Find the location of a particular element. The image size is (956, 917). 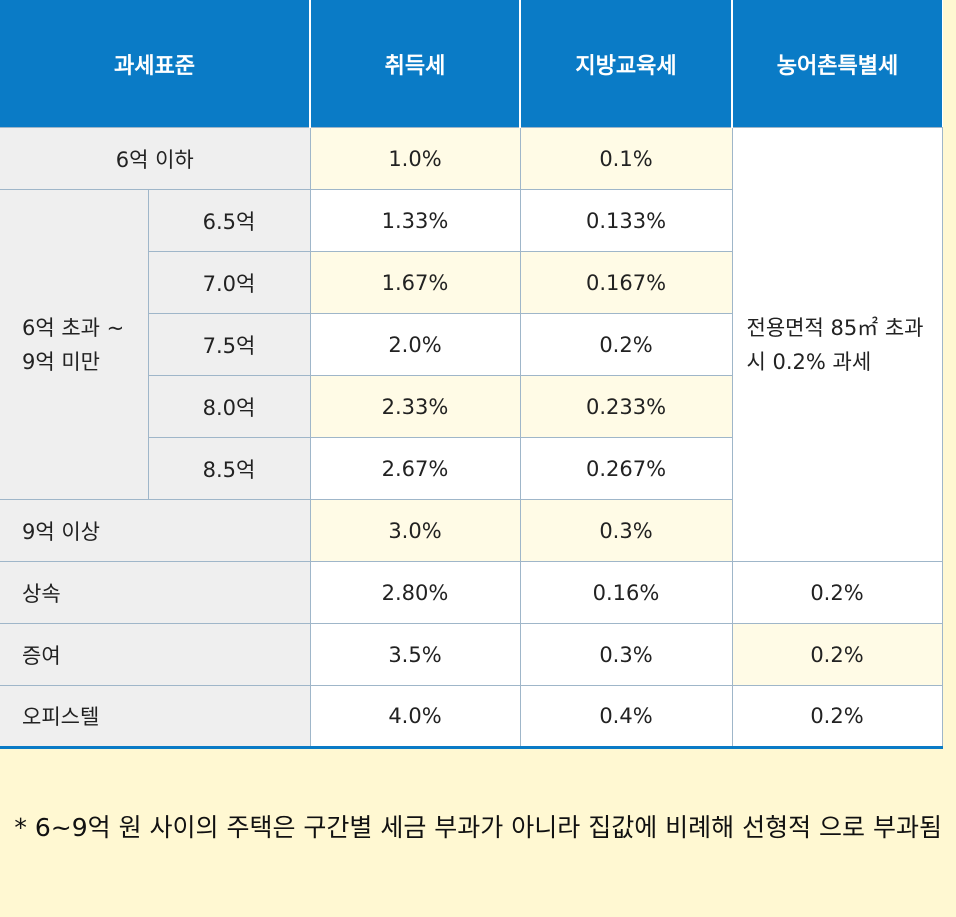

cell: 0.167% is located at coordinates (626, 282).